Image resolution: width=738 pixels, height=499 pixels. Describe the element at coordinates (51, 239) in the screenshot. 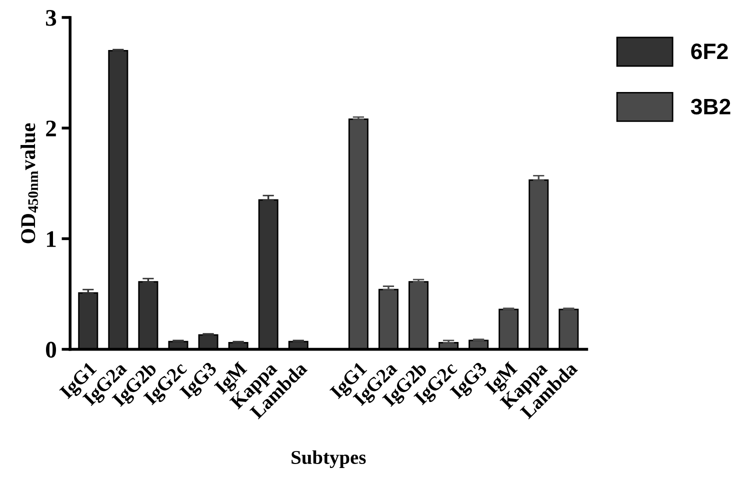

I see `y-tick-label: 1` at that location.